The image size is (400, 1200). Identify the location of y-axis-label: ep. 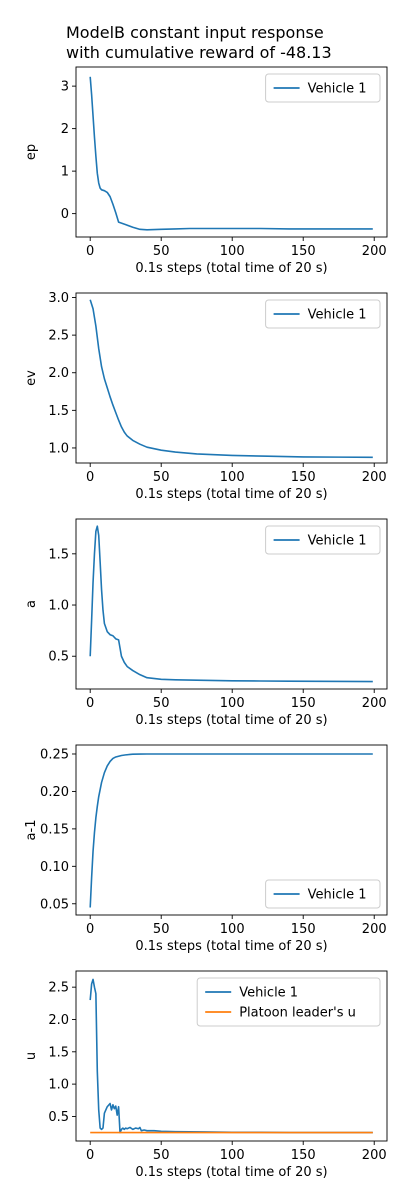
(31, 152).